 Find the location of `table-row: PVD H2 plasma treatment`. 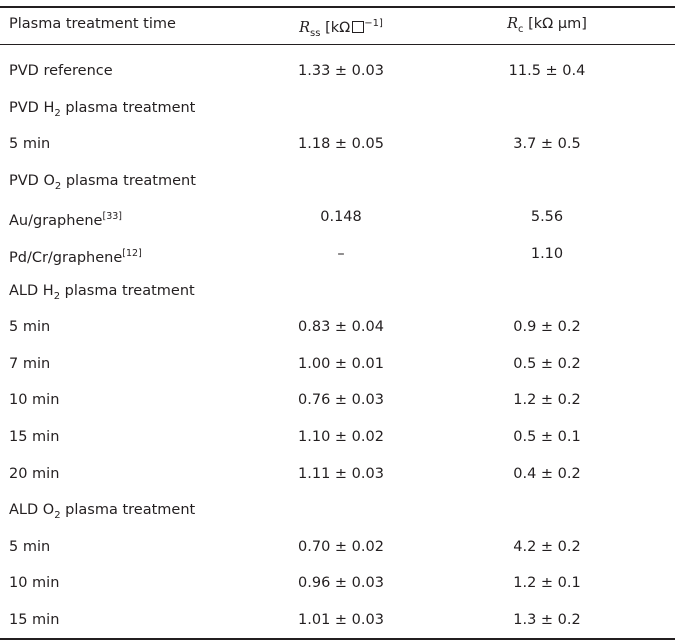

table-row: PVD H2 plasma treatment is located at coordinates (337, 108).